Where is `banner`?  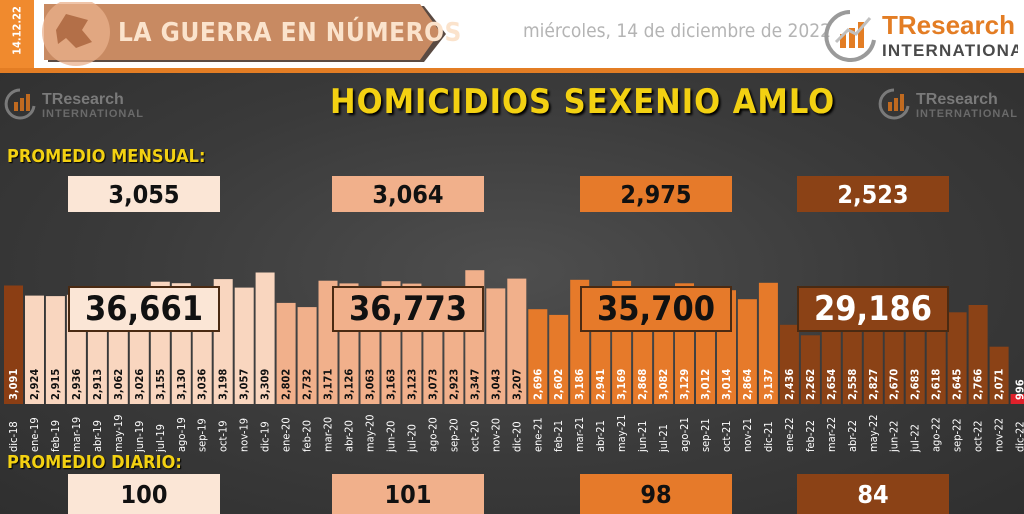
banner is located at coordinates (244, 34).